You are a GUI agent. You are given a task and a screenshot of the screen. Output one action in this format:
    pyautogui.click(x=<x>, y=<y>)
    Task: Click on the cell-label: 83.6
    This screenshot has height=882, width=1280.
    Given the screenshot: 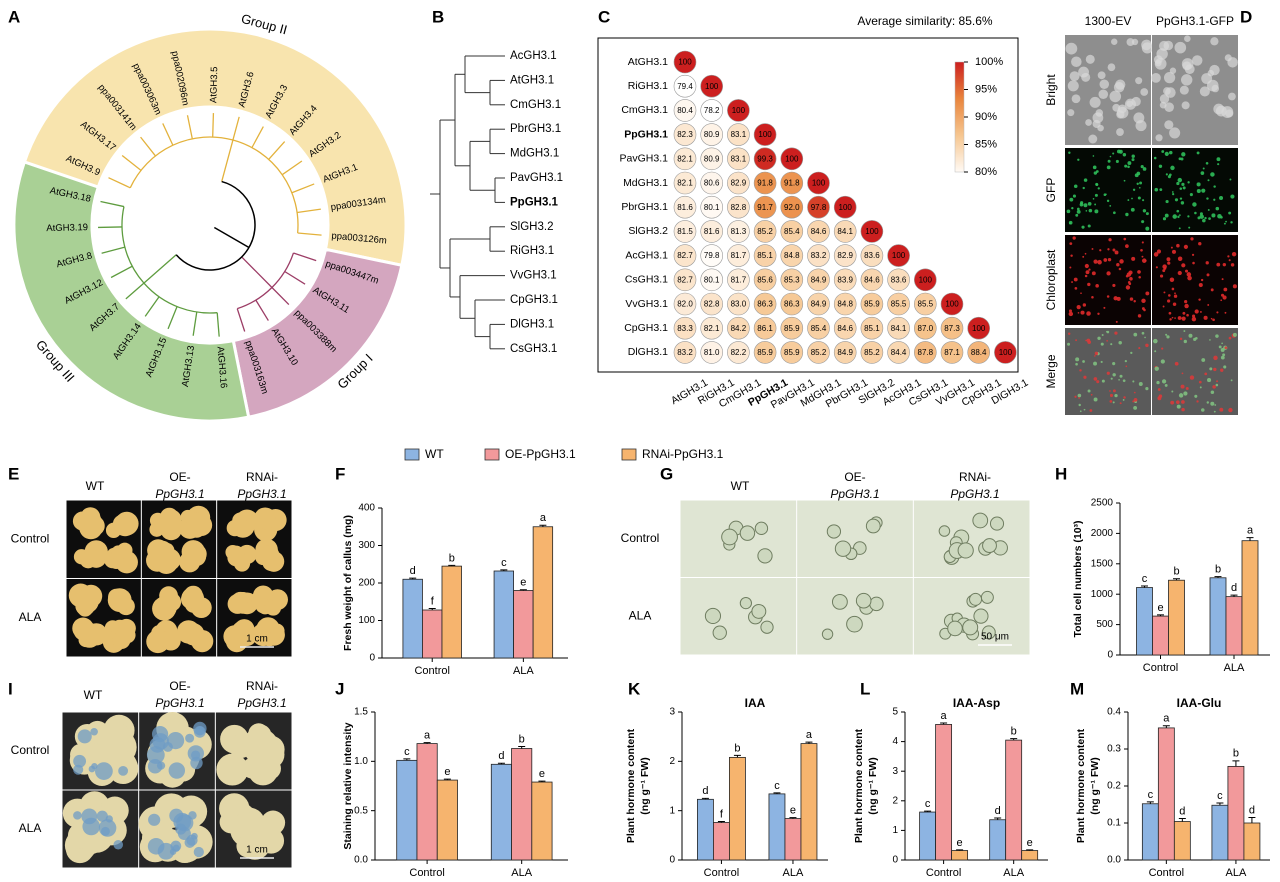 What is the action you would take?
    pyautogui.click(x=899, y=279)
    